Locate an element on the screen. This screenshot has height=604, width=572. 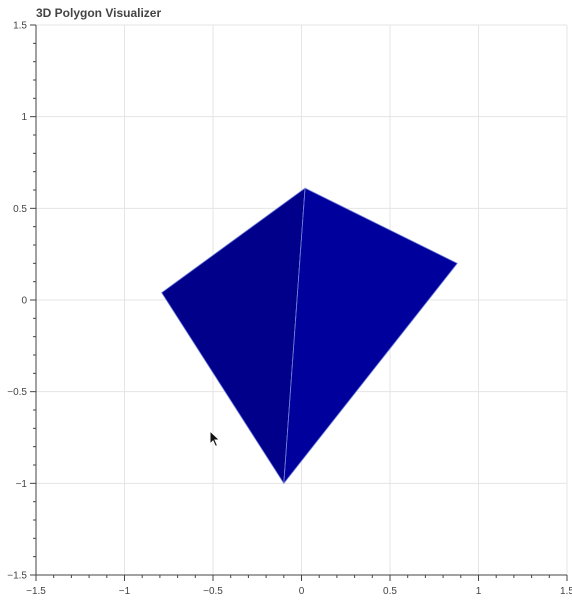
y-tick-label: −1.5 is located at coordinates (17, 576).